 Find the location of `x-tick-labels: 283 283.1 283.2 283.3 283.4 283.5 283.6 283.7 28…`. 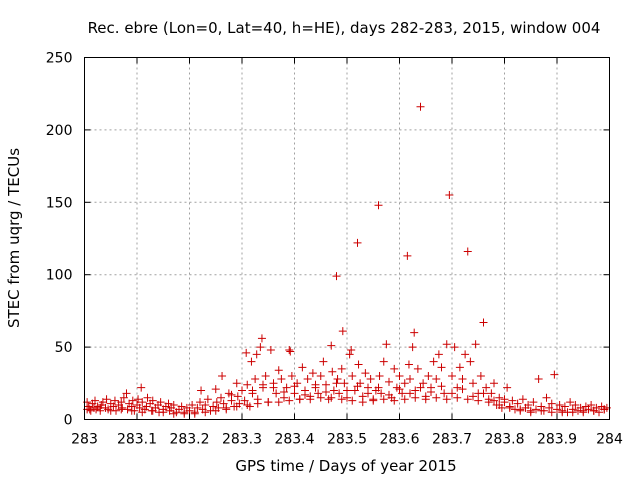

x-tick-labels: 283 283.1 283.2 283.3 283.4 283.5 283.6 283.7 28… is located at coordinates (347, 440).